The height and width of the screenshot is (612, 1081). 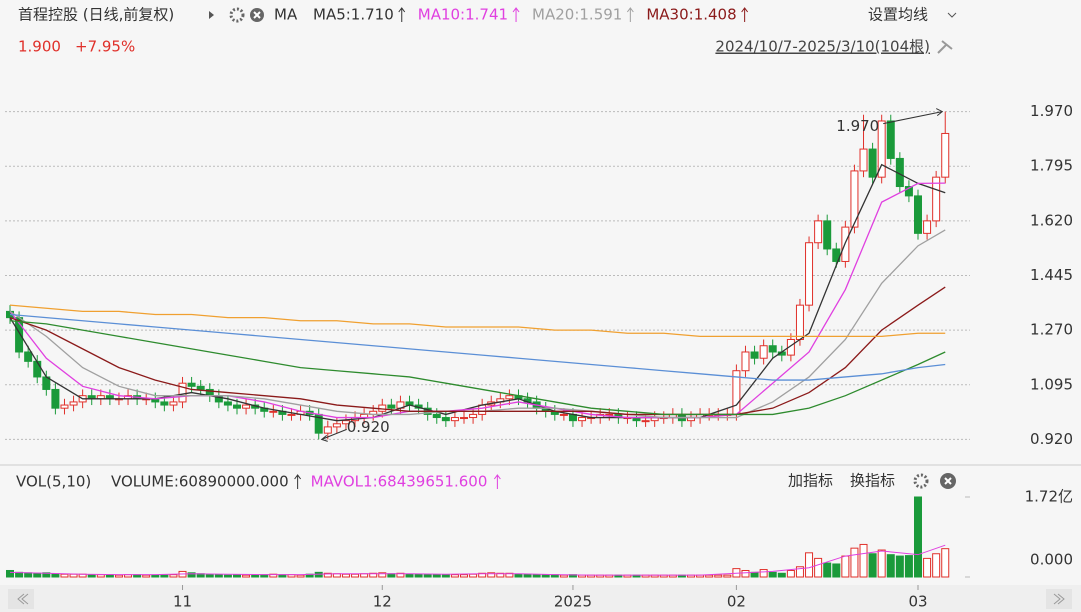 What do you see at coordinates (353, 15) in the screenshot?
I see `ma-legend: MA5:1.710` at bounding box center [353, 15].